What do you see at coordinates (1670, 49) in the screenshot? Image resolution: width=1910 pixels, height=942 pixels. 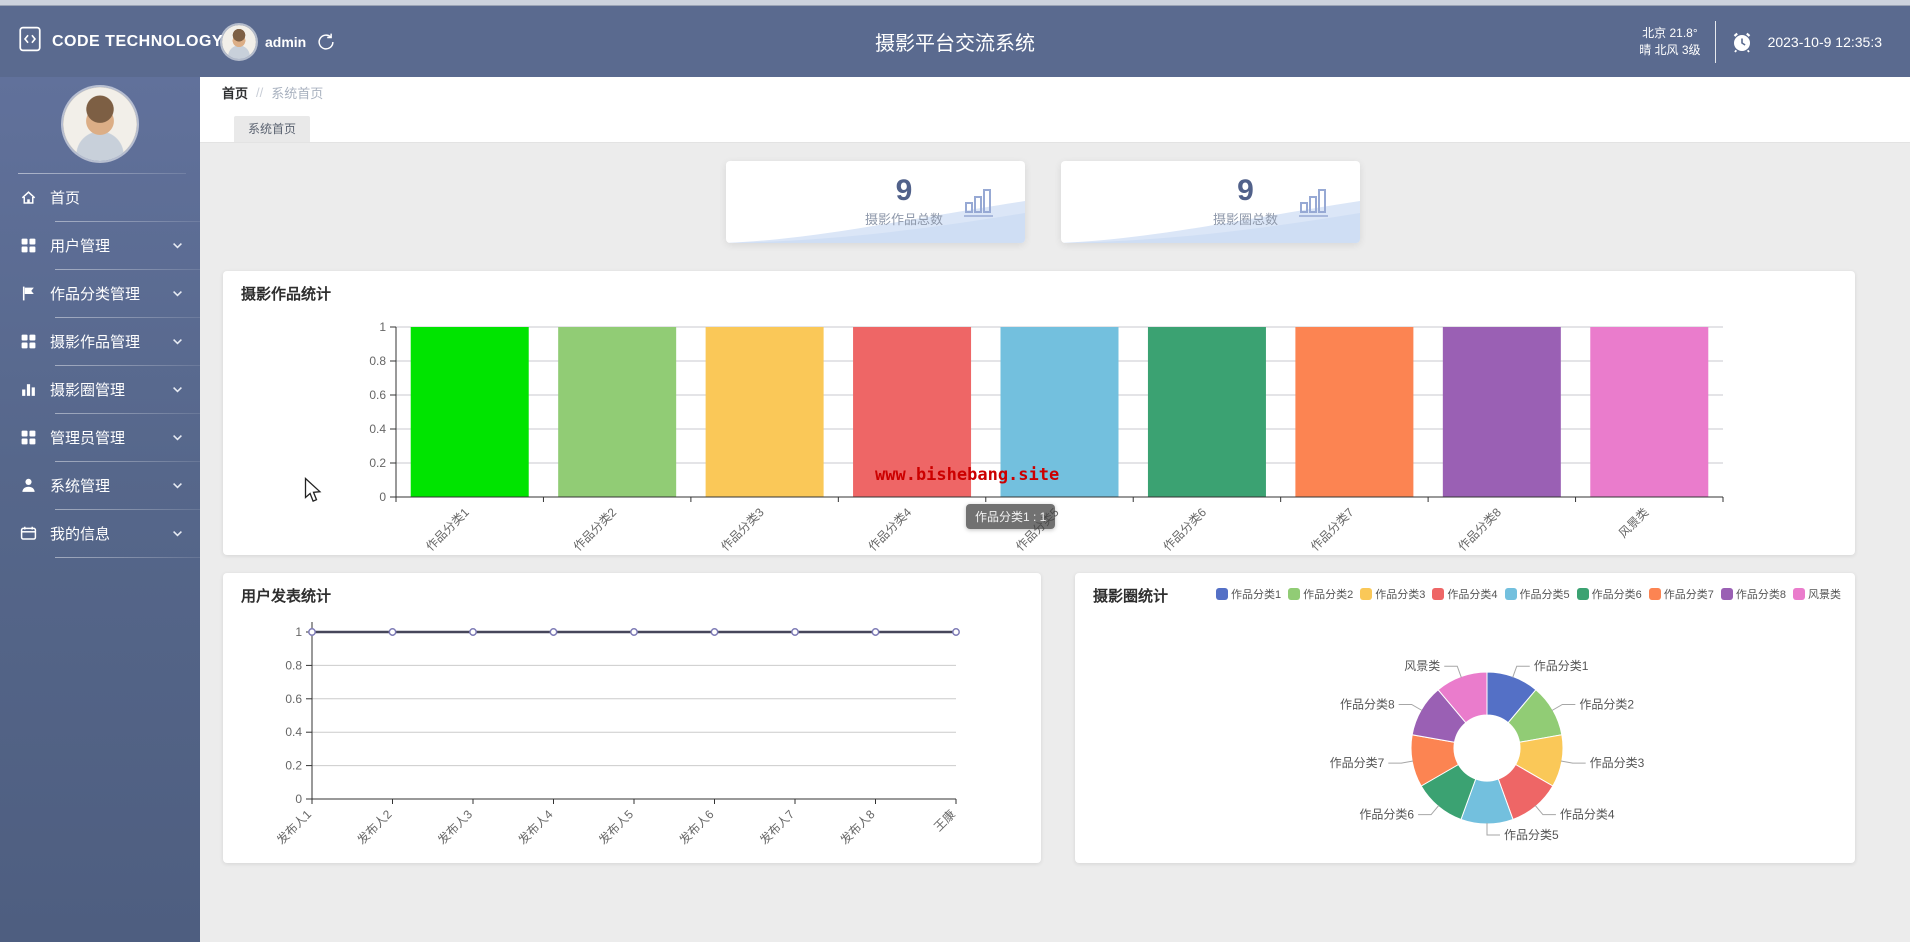 I see `weather-condition: 晴 北风 3级` at bounding box center [1670, 49].